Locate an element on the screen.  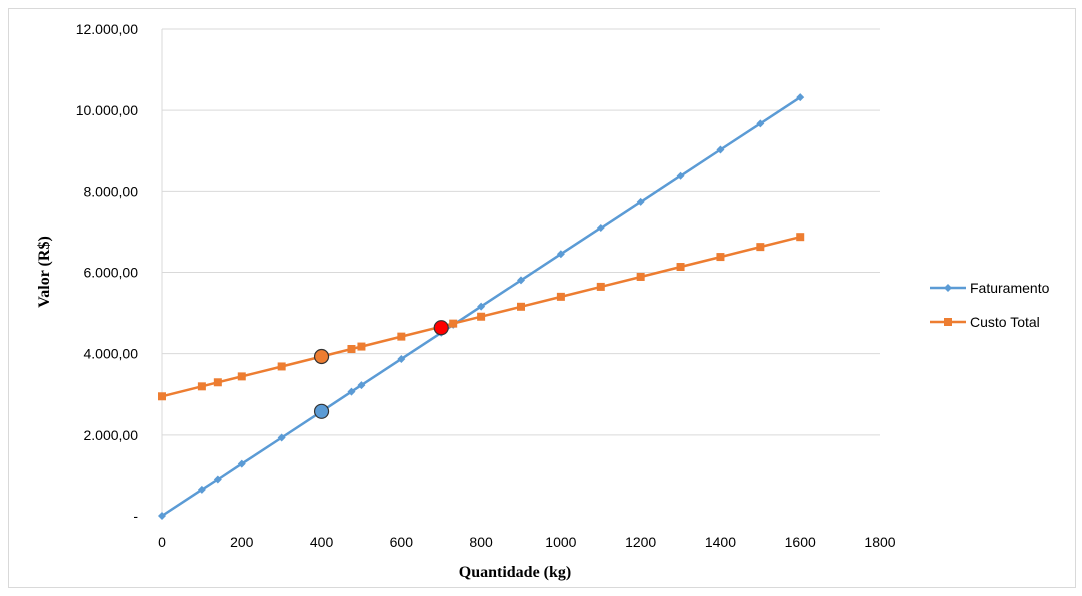
legend-custo-total-label: Custo Total is located at coordinates (1005, 322).